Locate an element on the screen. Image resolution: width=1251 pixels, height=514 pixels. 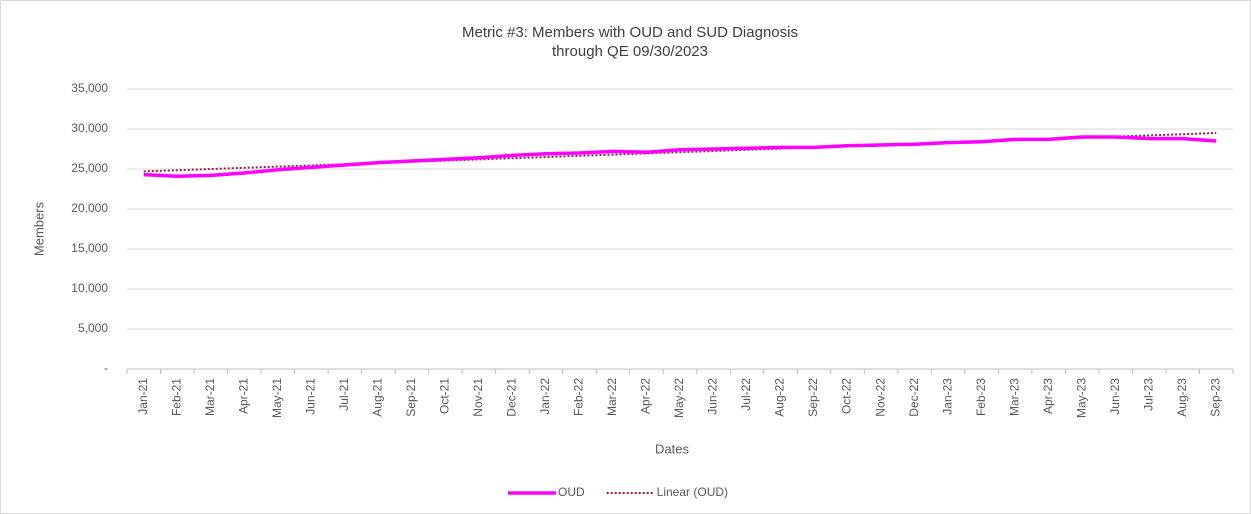
x-tick-label: Aug-21 is located at coordinates (378, 397).